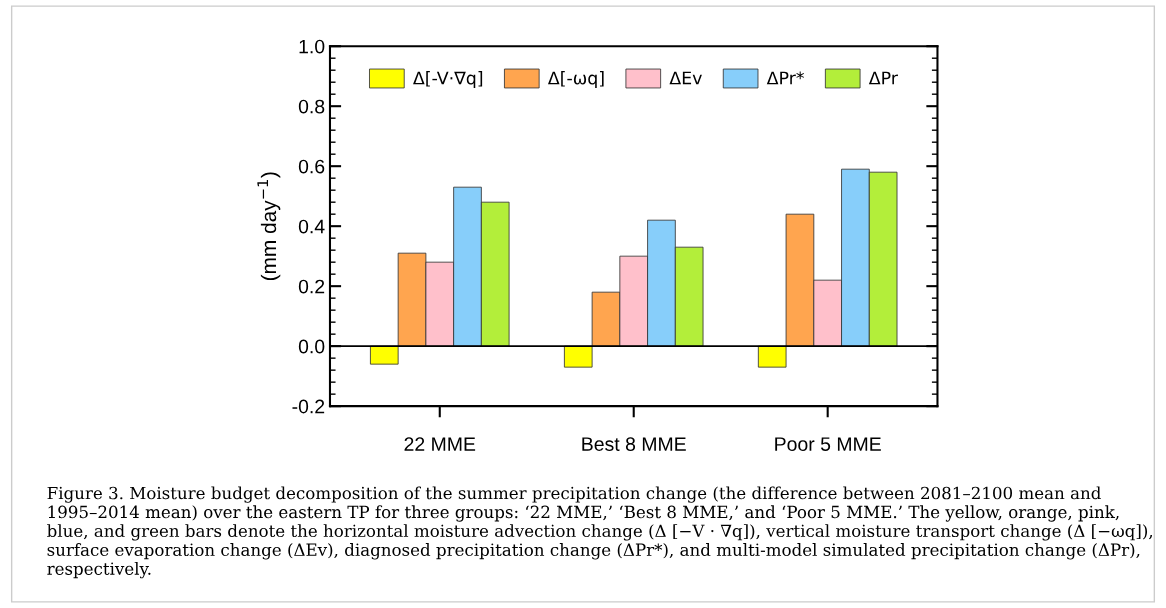 The image size is (1166, 608). I want to click on caption: Figure 3. Moisture budget decomposition of the summer precipitation change (the difference between 2081–2100 mean and 1995–2014 mean) over the eastern TP for three groups: ‘22 MME,’ ‘Best 8 MME,’ and ‘Poor 5 MME.’ The yellow, orange, pink, blue, and green bars denote the horizontal moisture advection change (Δ [−V · ∇q]), vertical moisture transport change (Δ [−ωq]), surface evaporation change (ΔEv), diagnosed precipitation change (ΔPr*), and multi-model simulated precipitation change (ΔPr), respectively., so click(600, 532).